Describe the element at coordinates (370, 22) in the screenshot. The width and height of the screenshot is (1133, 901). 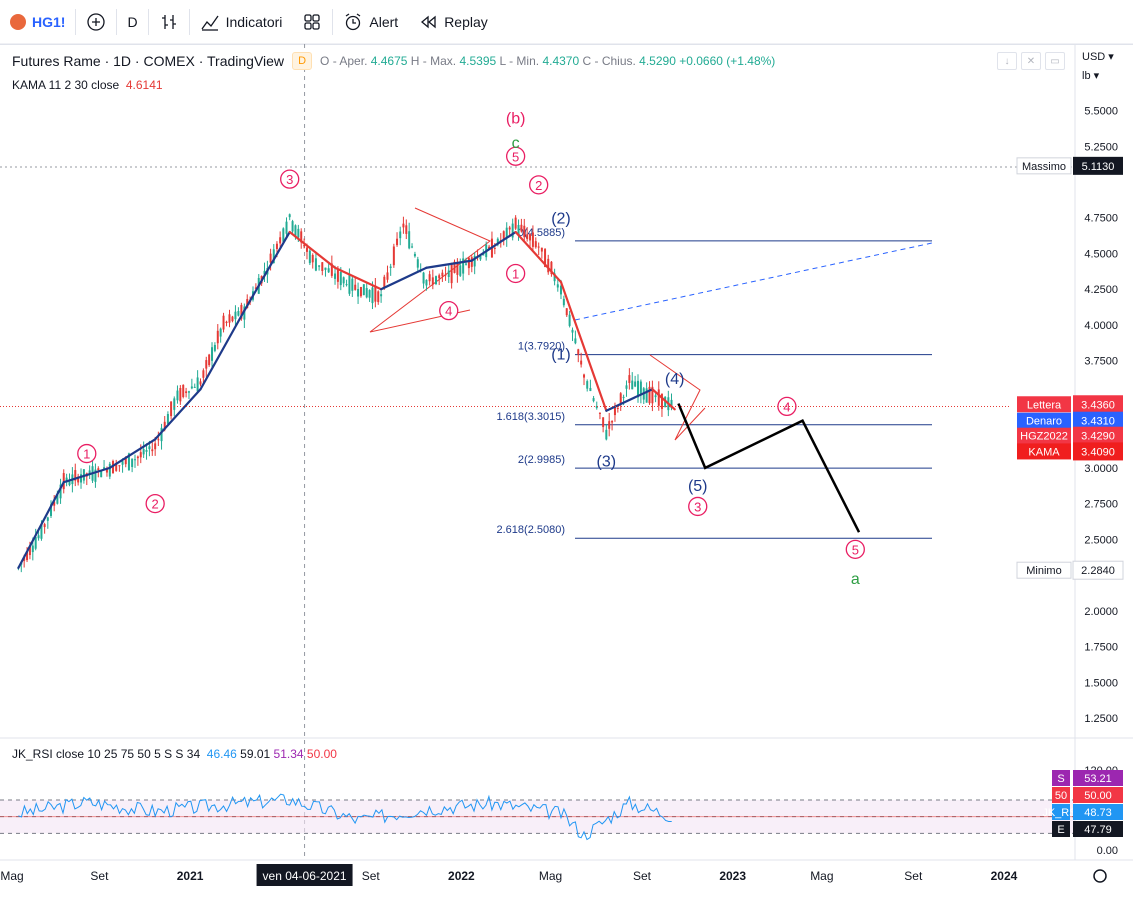
I see `alert-button: Alert` at that location.